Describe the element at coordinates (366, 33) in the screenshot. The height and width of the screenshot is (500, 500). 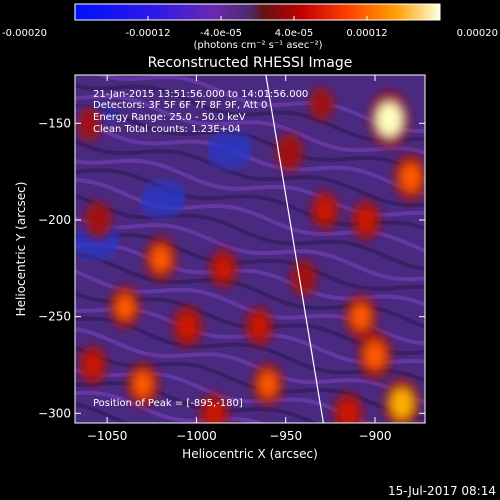
I see `colorbar-tick-label: 0.00012` at that location.